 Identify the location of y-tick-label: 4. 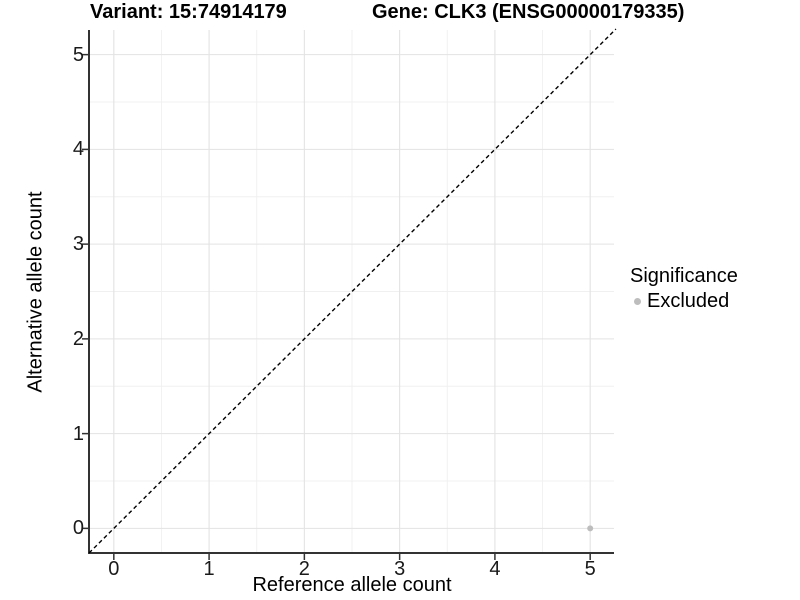
(78, 149).